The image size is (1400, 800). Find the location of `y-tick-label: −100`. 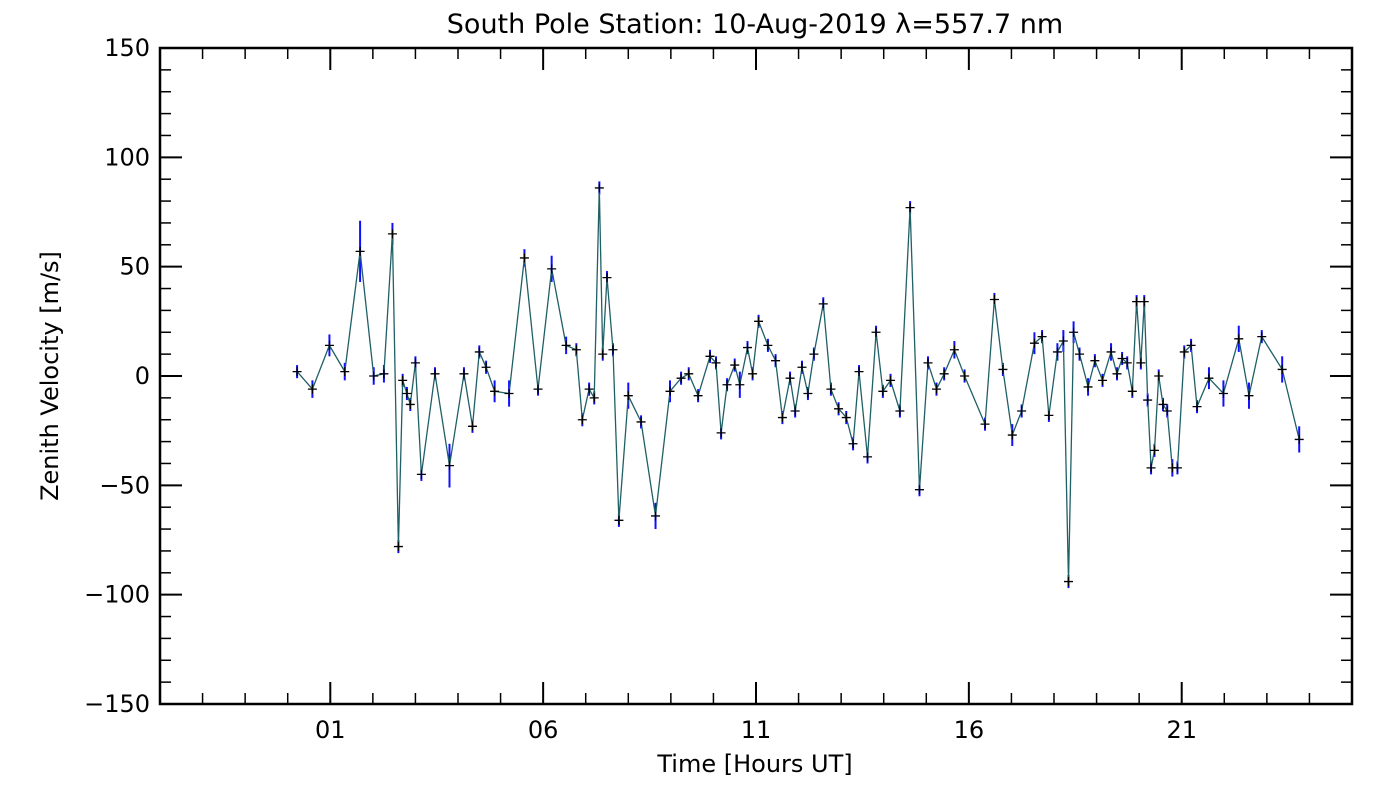

y-tick-label: −100 is located at coordinates (117, 595).